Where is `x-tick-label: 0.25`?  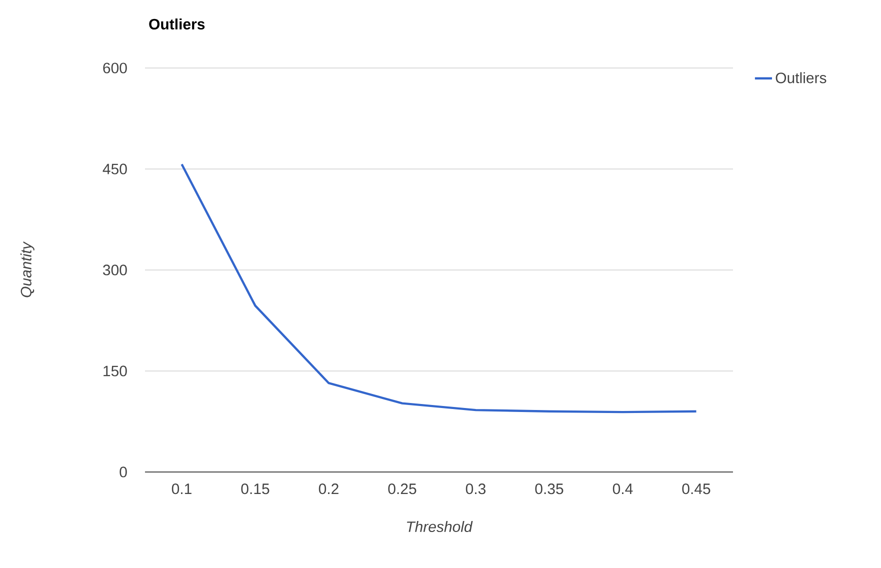
x-tick-label: 0.25 is located at coordinates (402, 489).